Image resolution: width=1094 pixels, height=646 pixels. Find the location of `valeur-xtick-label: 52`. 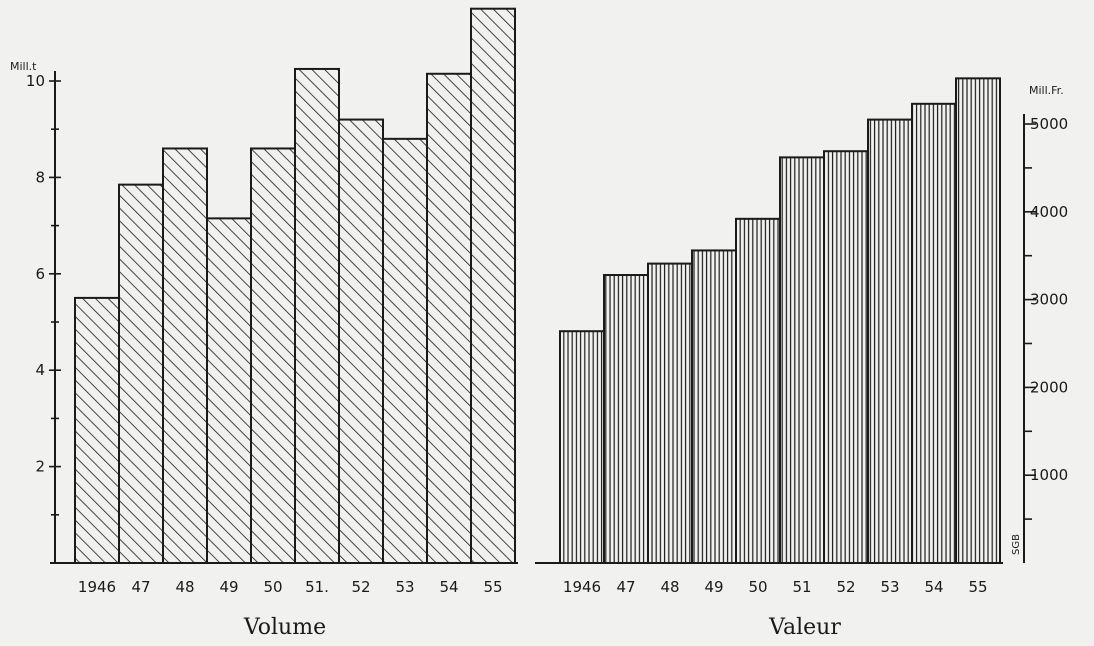

valeur-xtick-label: 52 is located at coordinates (845, 587).